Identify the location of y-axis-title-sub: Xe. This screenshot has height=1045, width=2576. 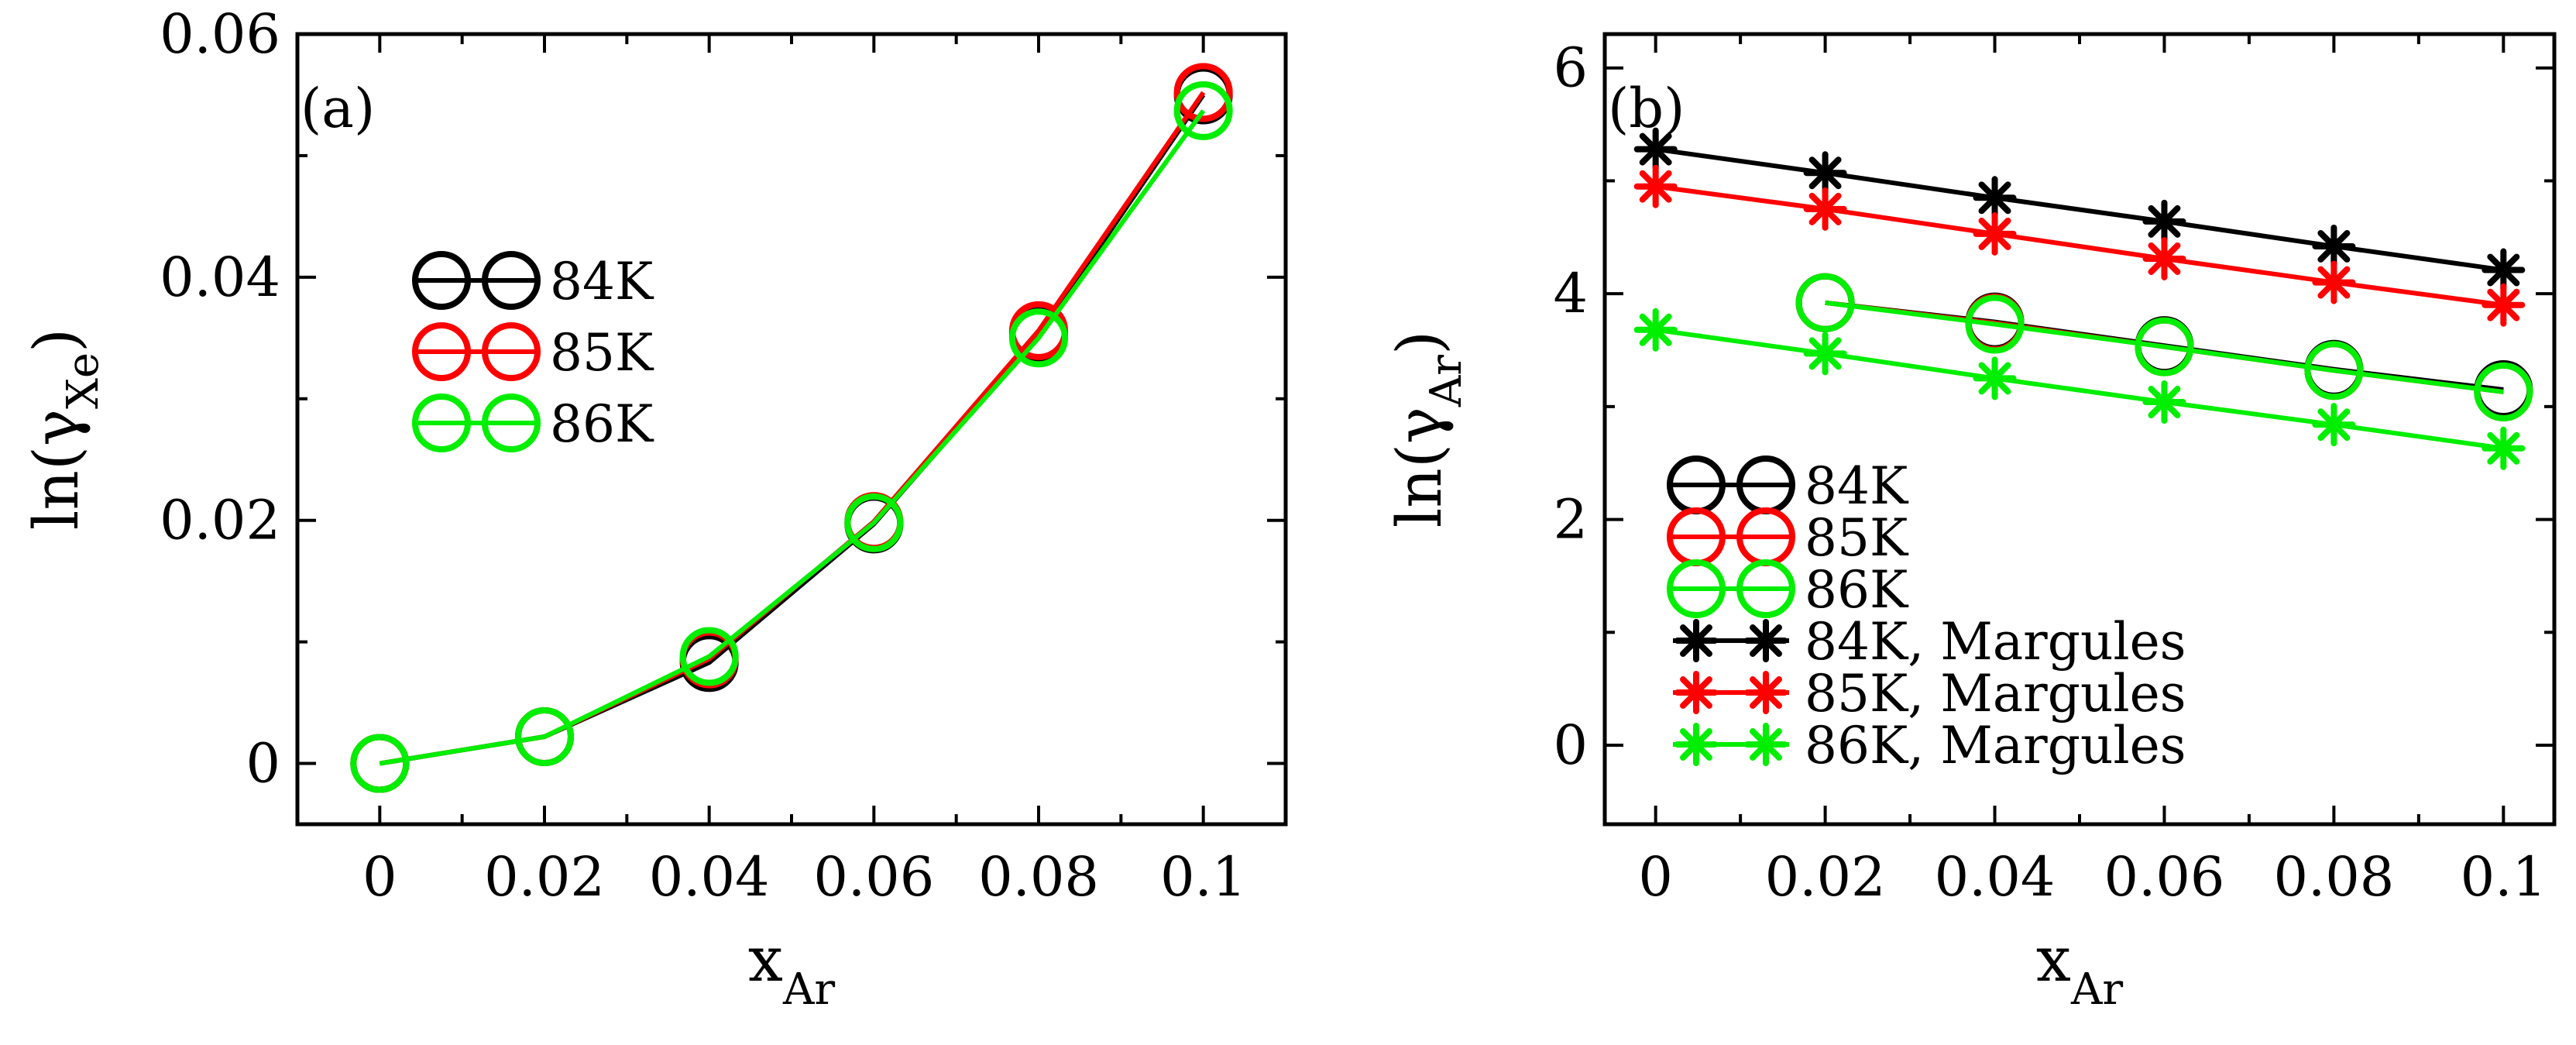
(83, 380).